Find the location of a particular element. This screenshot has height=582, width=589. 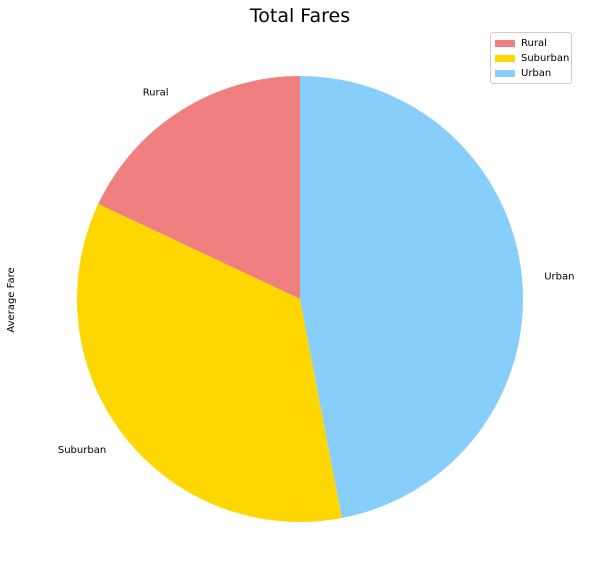

legend-swatch-suburban is located at coordinates (505, 58).